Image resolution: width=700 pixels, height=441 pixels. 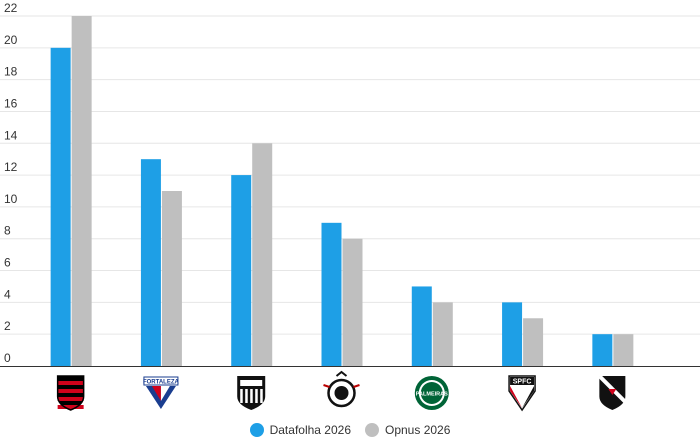 What do you see at coordinates (11, 72) in the screenshot?
I see `y-tick-label: 18` at bounding box center [11, 72].